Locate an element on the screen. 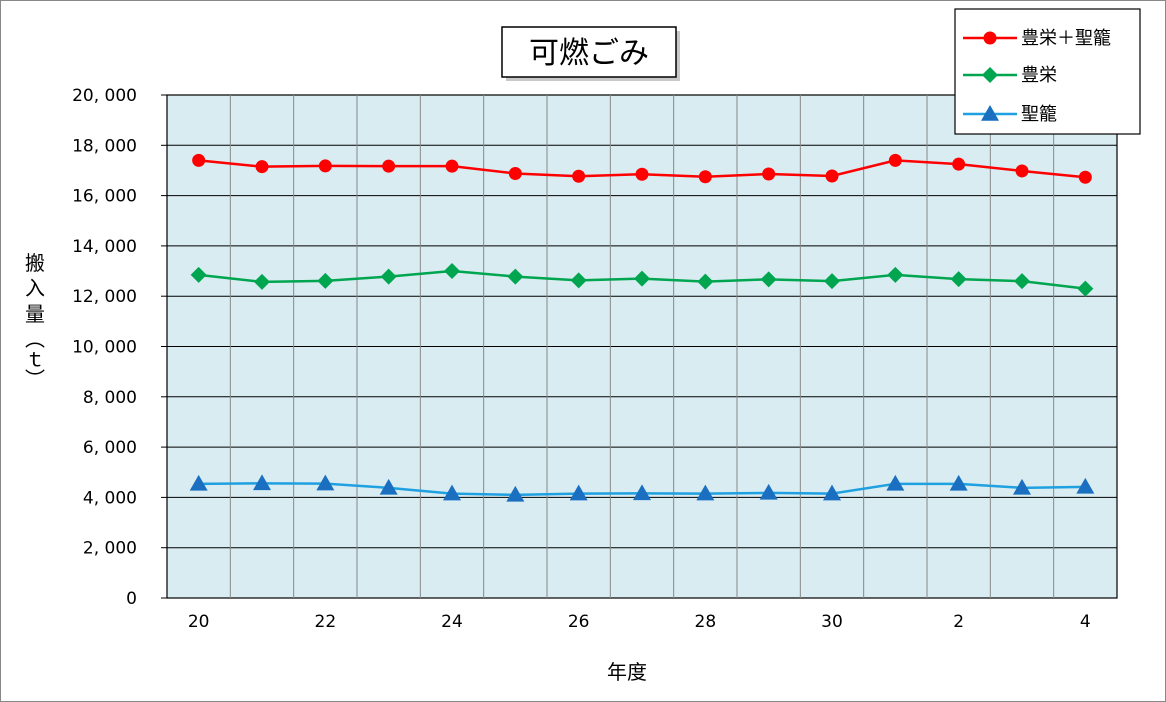 The height and width of the screenshot is (702, 1166). y-axis-title: 搬入量︵ｔ︶ is located at coordinates (35, 321).